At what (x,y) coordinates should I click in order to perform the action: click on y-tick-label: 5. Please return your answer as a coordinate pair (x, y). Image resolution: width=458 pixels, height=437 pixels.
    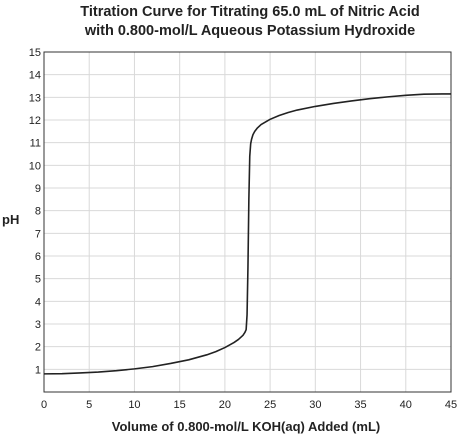
    Looking at the image, I should click on (38, 280).